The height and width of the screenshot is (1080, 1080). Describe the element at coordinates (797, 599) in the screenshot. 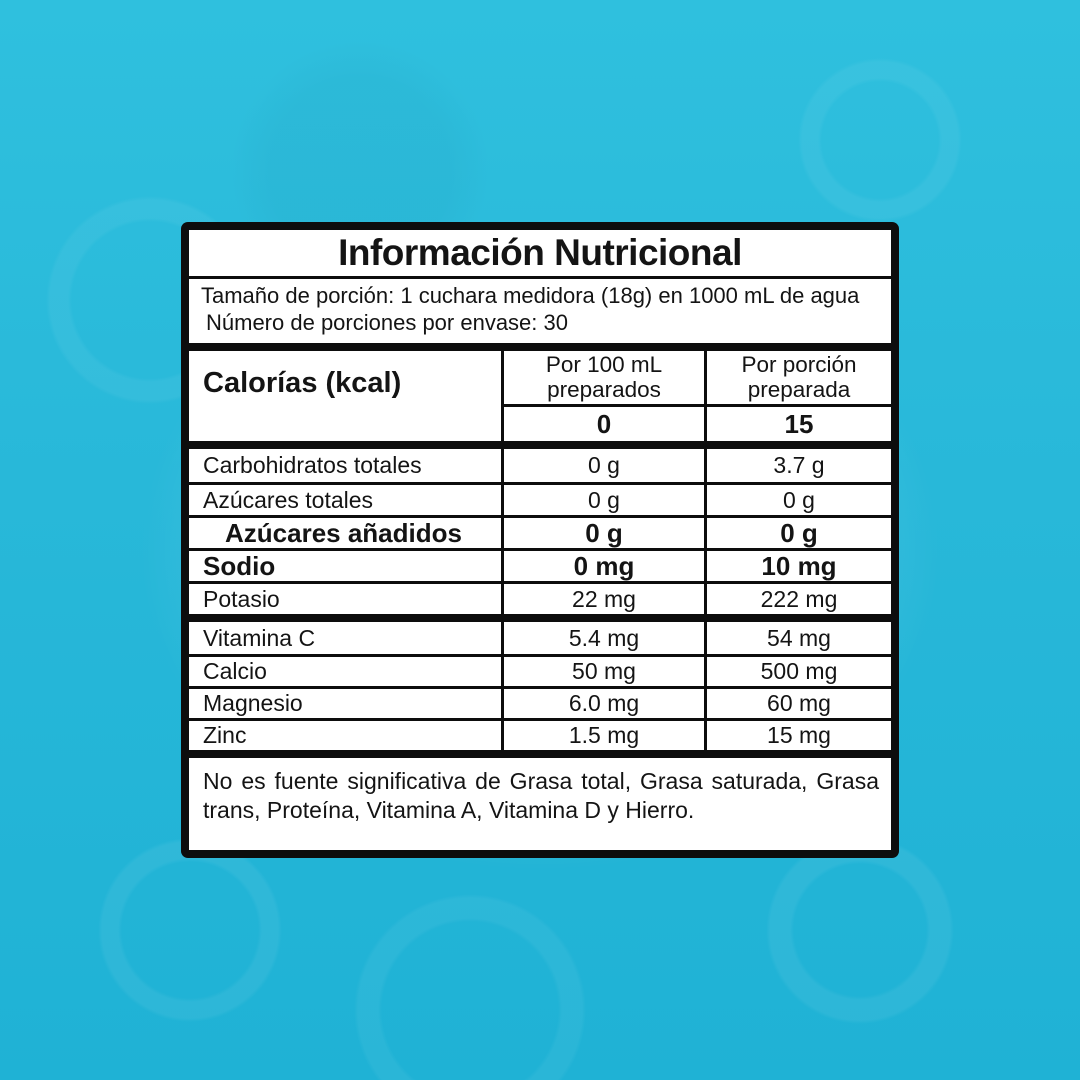

I see `nutrient-portion-value: 222 mg` at that location.